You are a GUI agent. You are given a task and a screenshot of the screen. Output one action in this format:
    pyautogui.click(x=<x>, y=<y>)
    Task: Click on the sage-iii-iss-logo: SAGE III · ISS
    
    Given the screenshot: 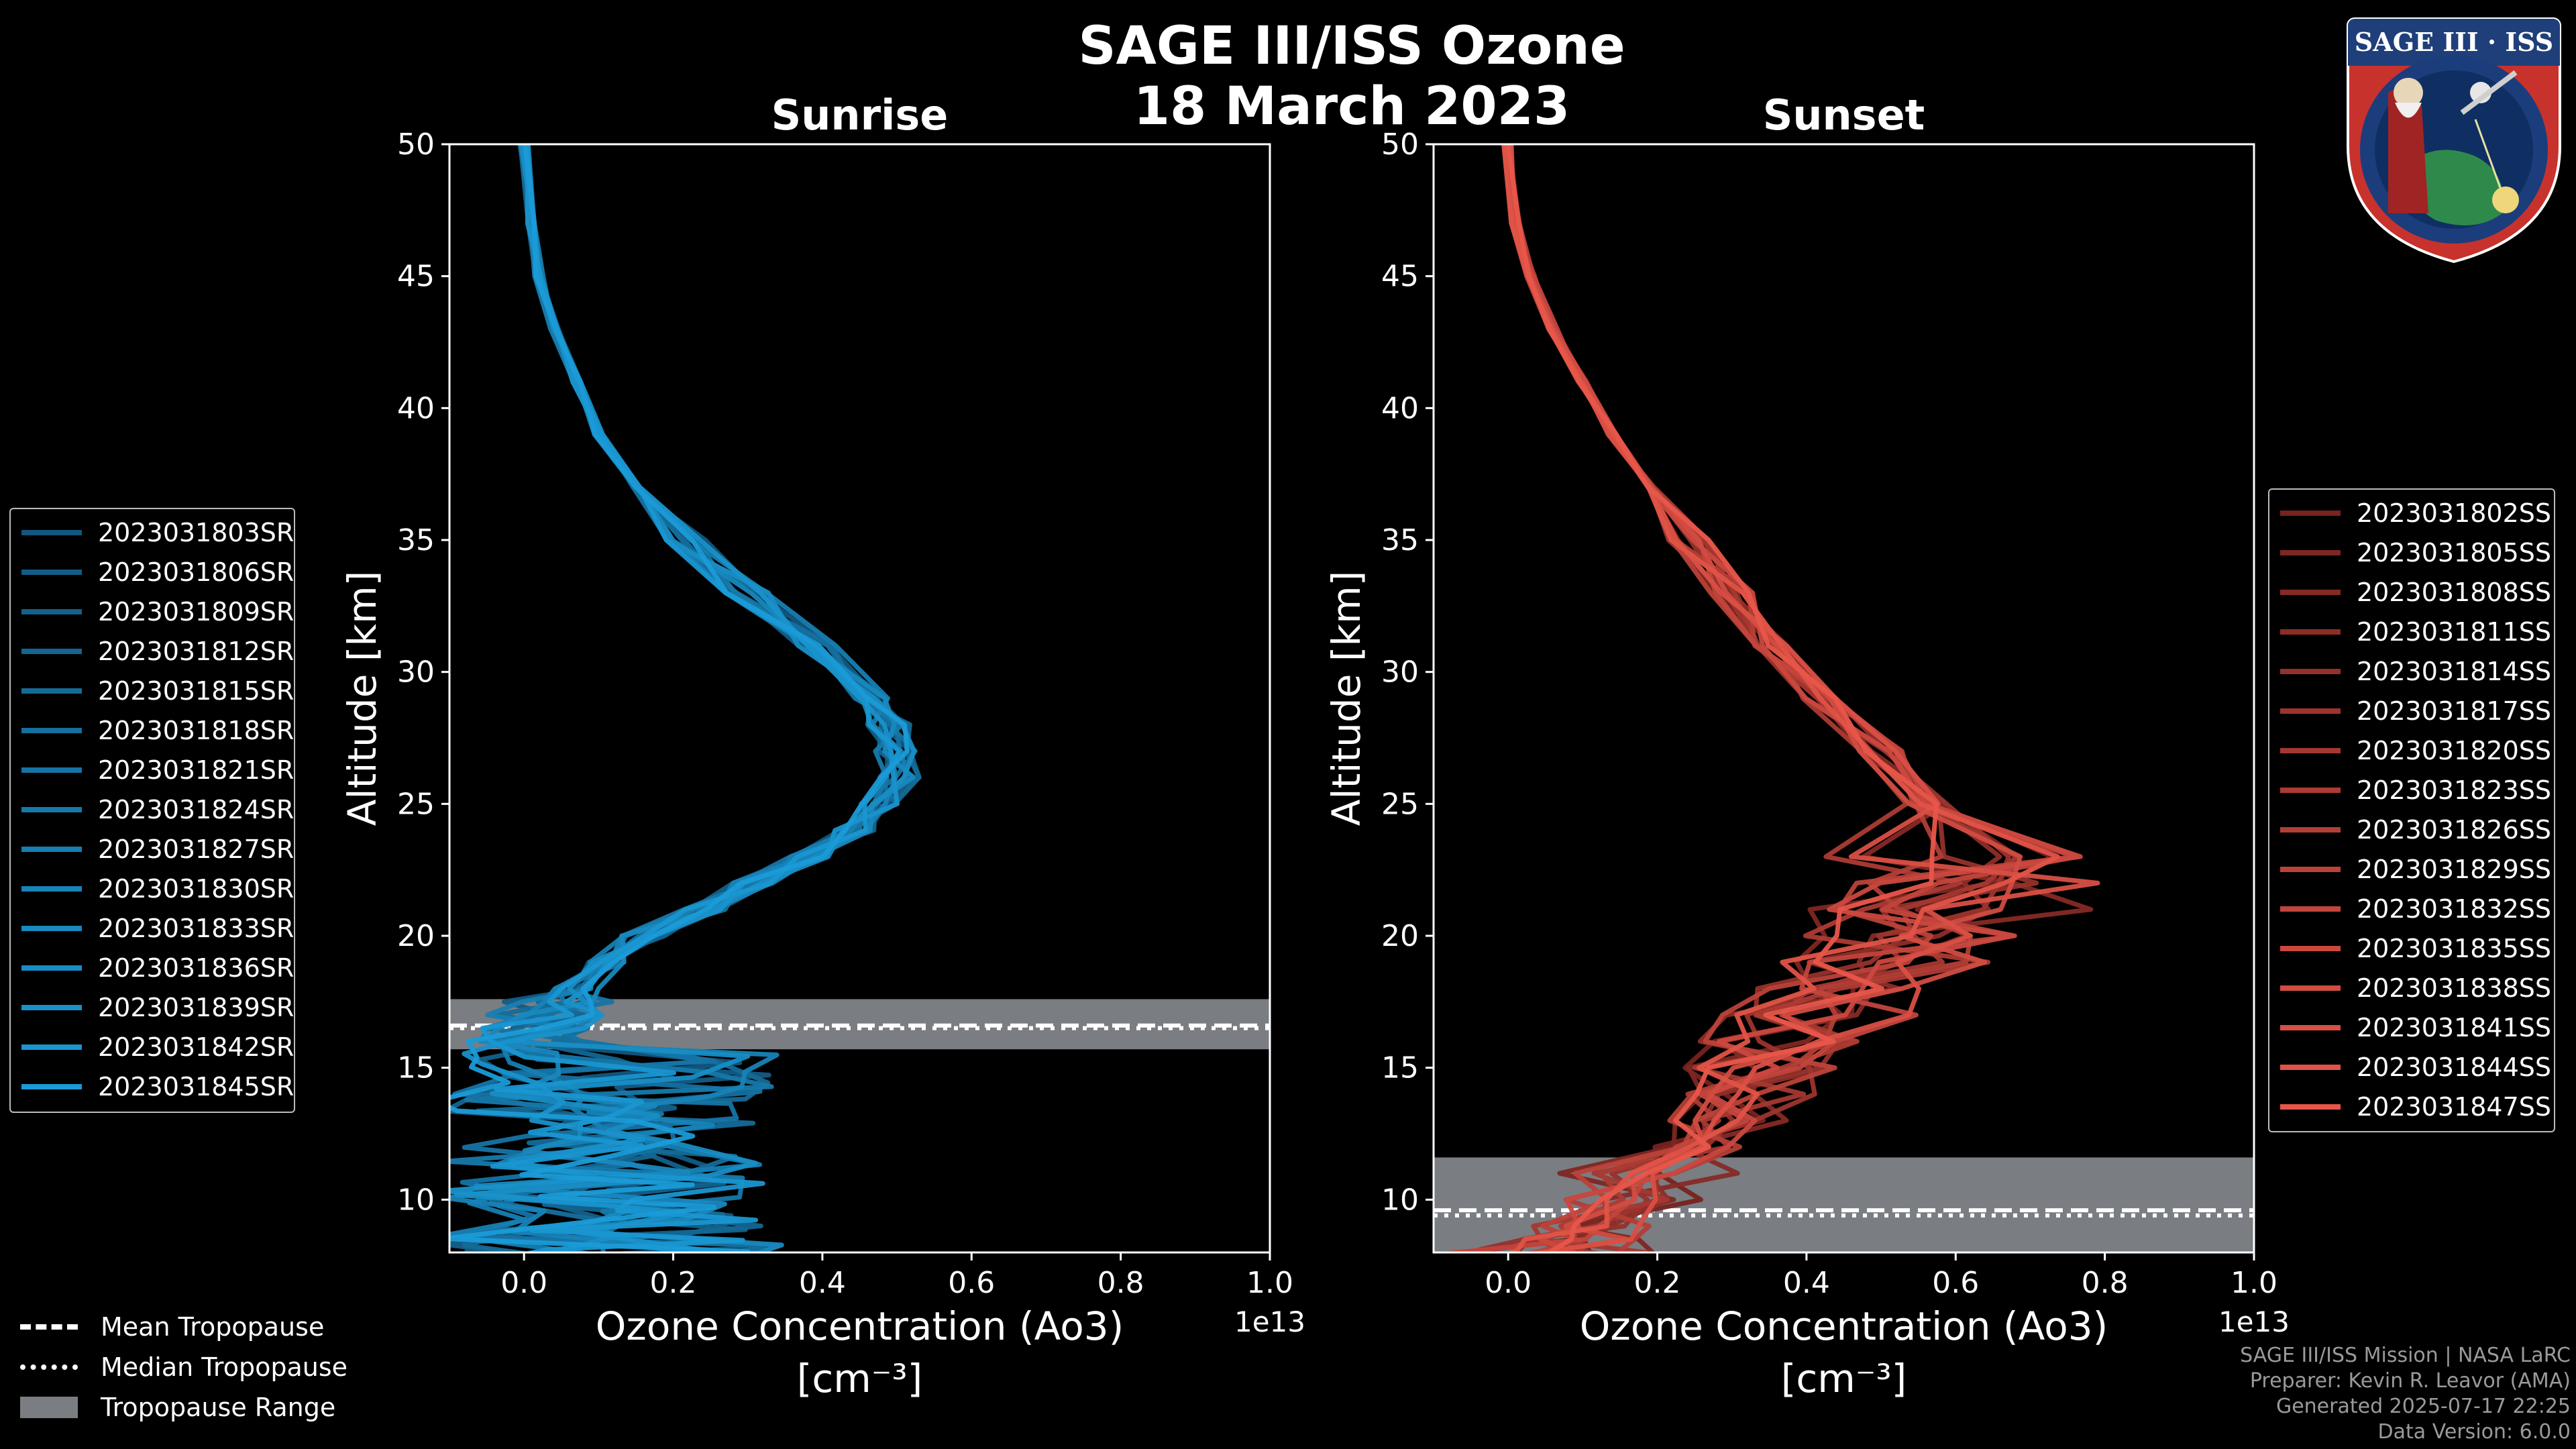 What is the action you would take?
    pyautogui.click(x=2454, y=140)
    